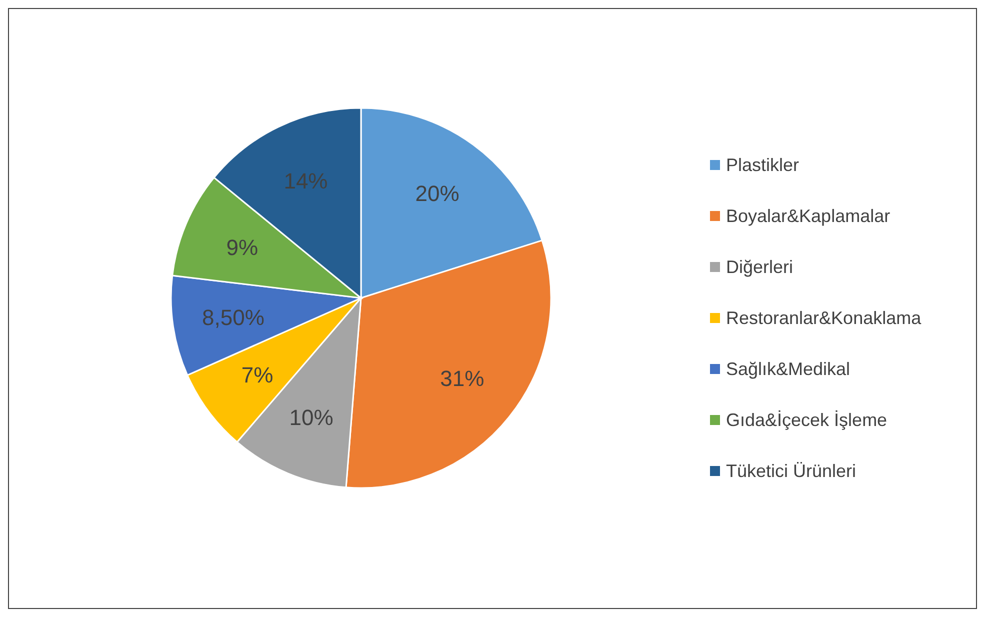 This screenshot has width=985, height=617. What do you see at coordinates (242, 247) in the screenshot?
I see `data-label: 9%` at bounding box center [242, 247].